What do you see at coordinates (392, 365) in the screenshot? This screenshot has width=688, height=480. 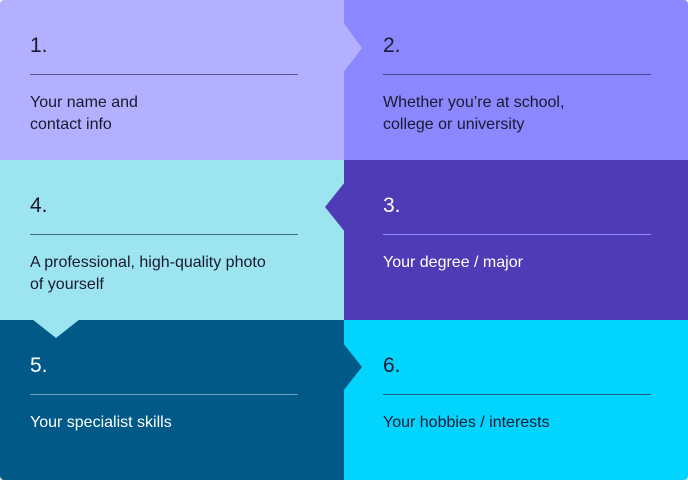 I see `step-number: 6.` at bounding box center [392, 365].